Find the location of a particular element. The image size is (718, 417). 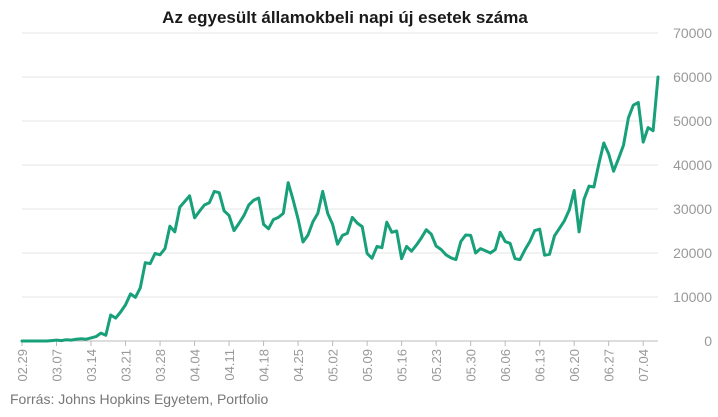

y-tick-label: 60000 is located at coordinates (692, 77).